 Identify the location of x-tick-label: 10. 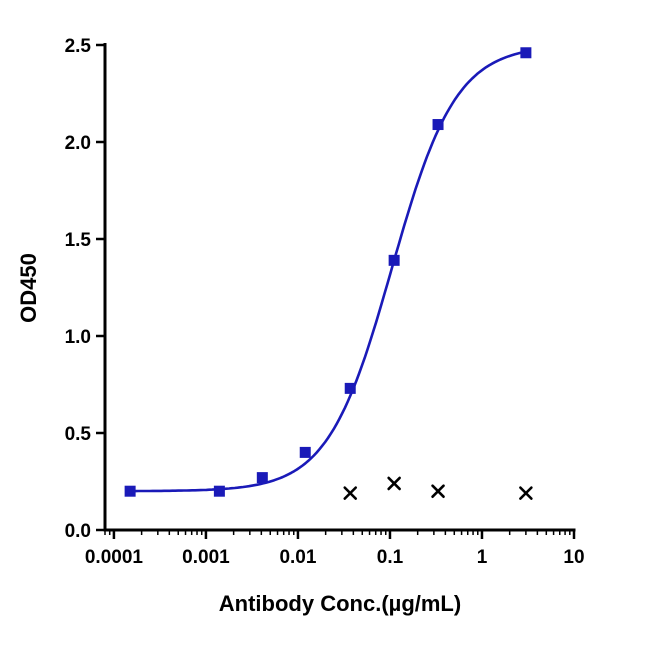
(573, 557).